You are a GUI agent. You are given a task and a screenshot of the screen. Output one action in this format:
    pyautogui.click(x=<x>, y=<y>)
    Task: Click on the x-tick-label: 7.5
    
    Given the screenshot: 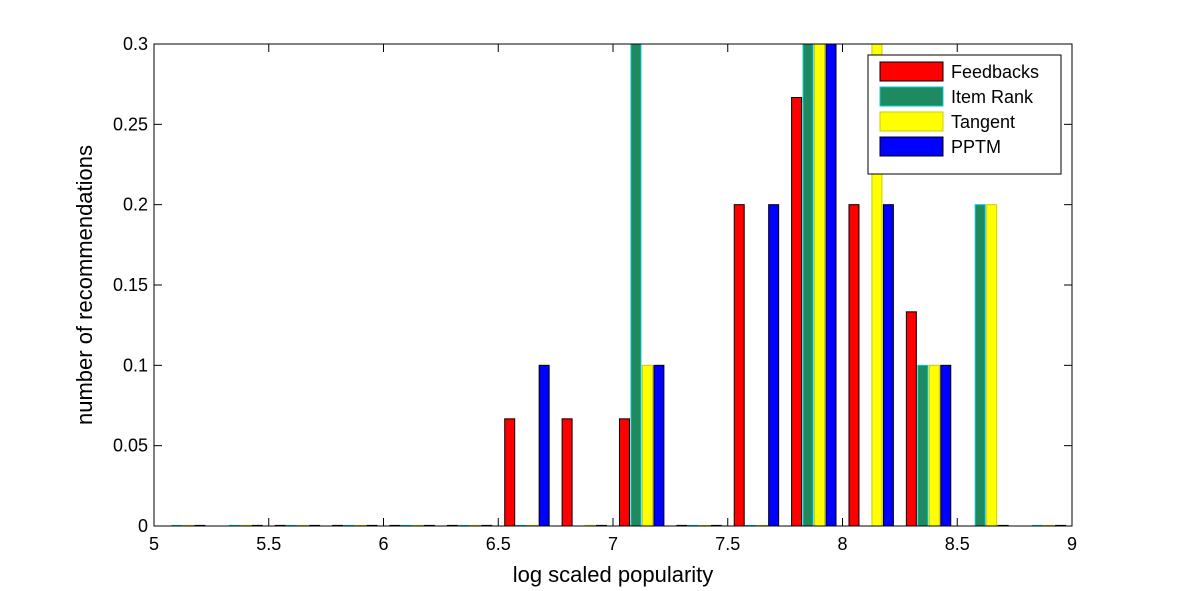 What is the action you would take?
    pyautogui.click(x=727, y=544)
    